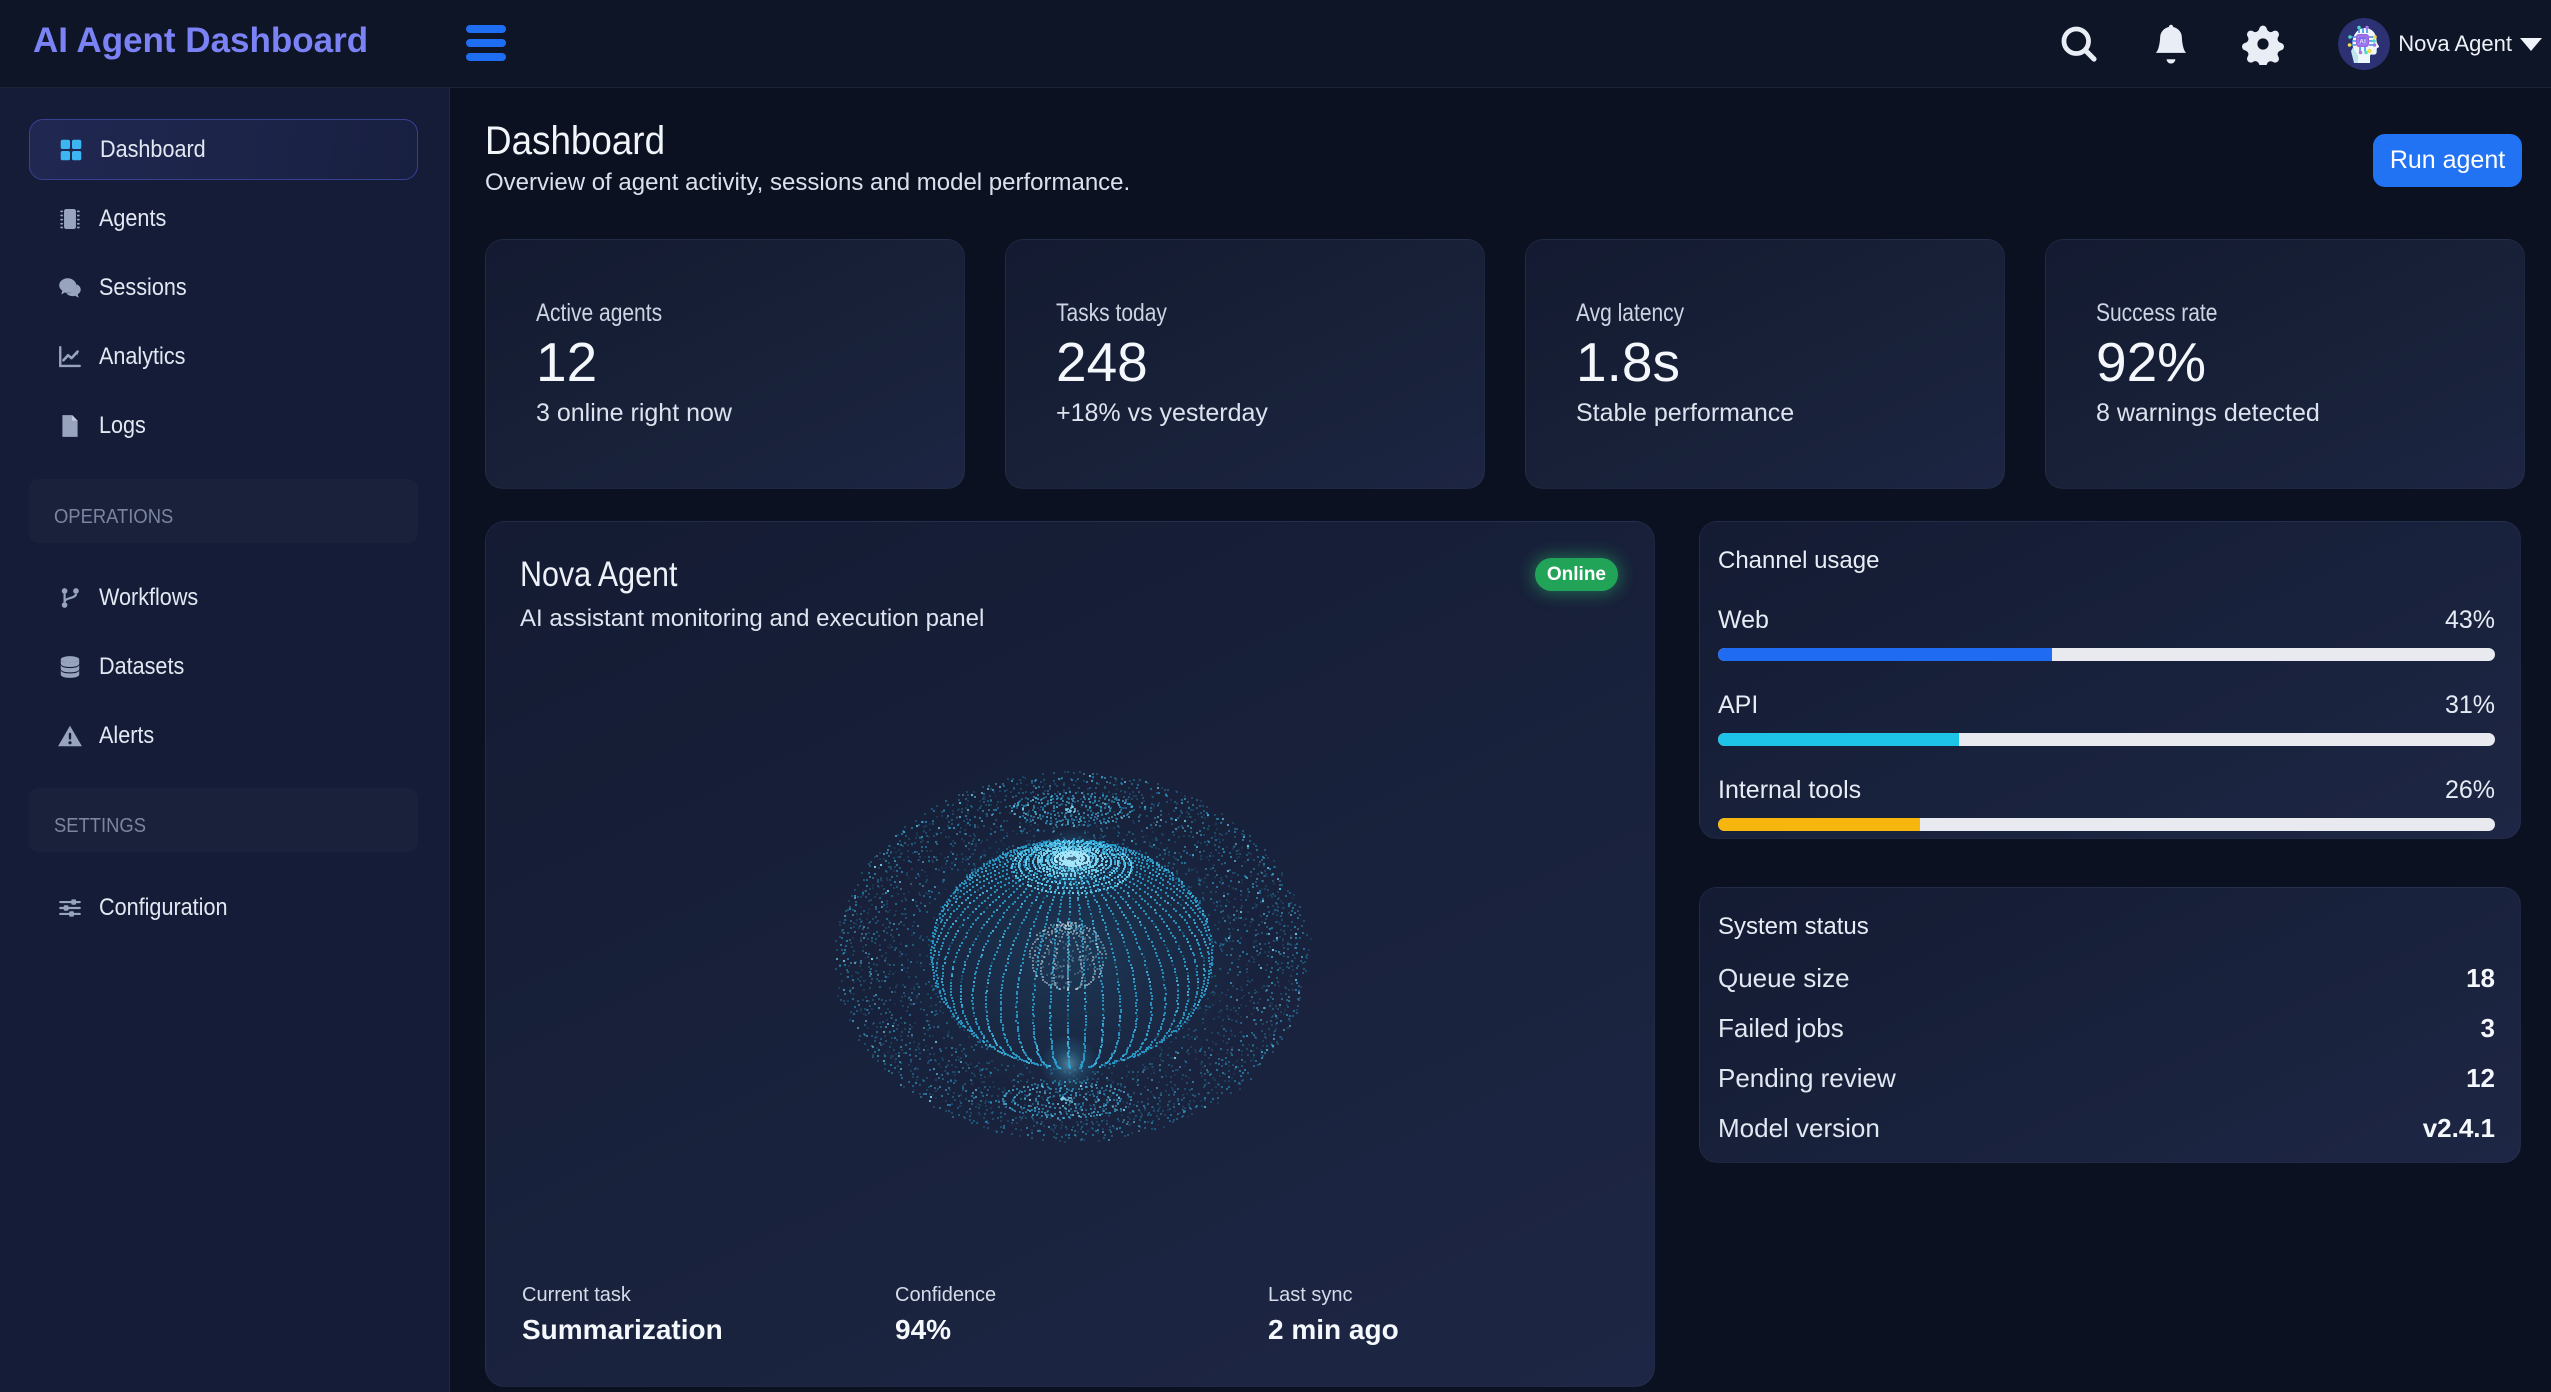 Image resolution: width=2551 pixels, height=1392 pixels. I want to click on svg-text: AI, so click(2363, 41).